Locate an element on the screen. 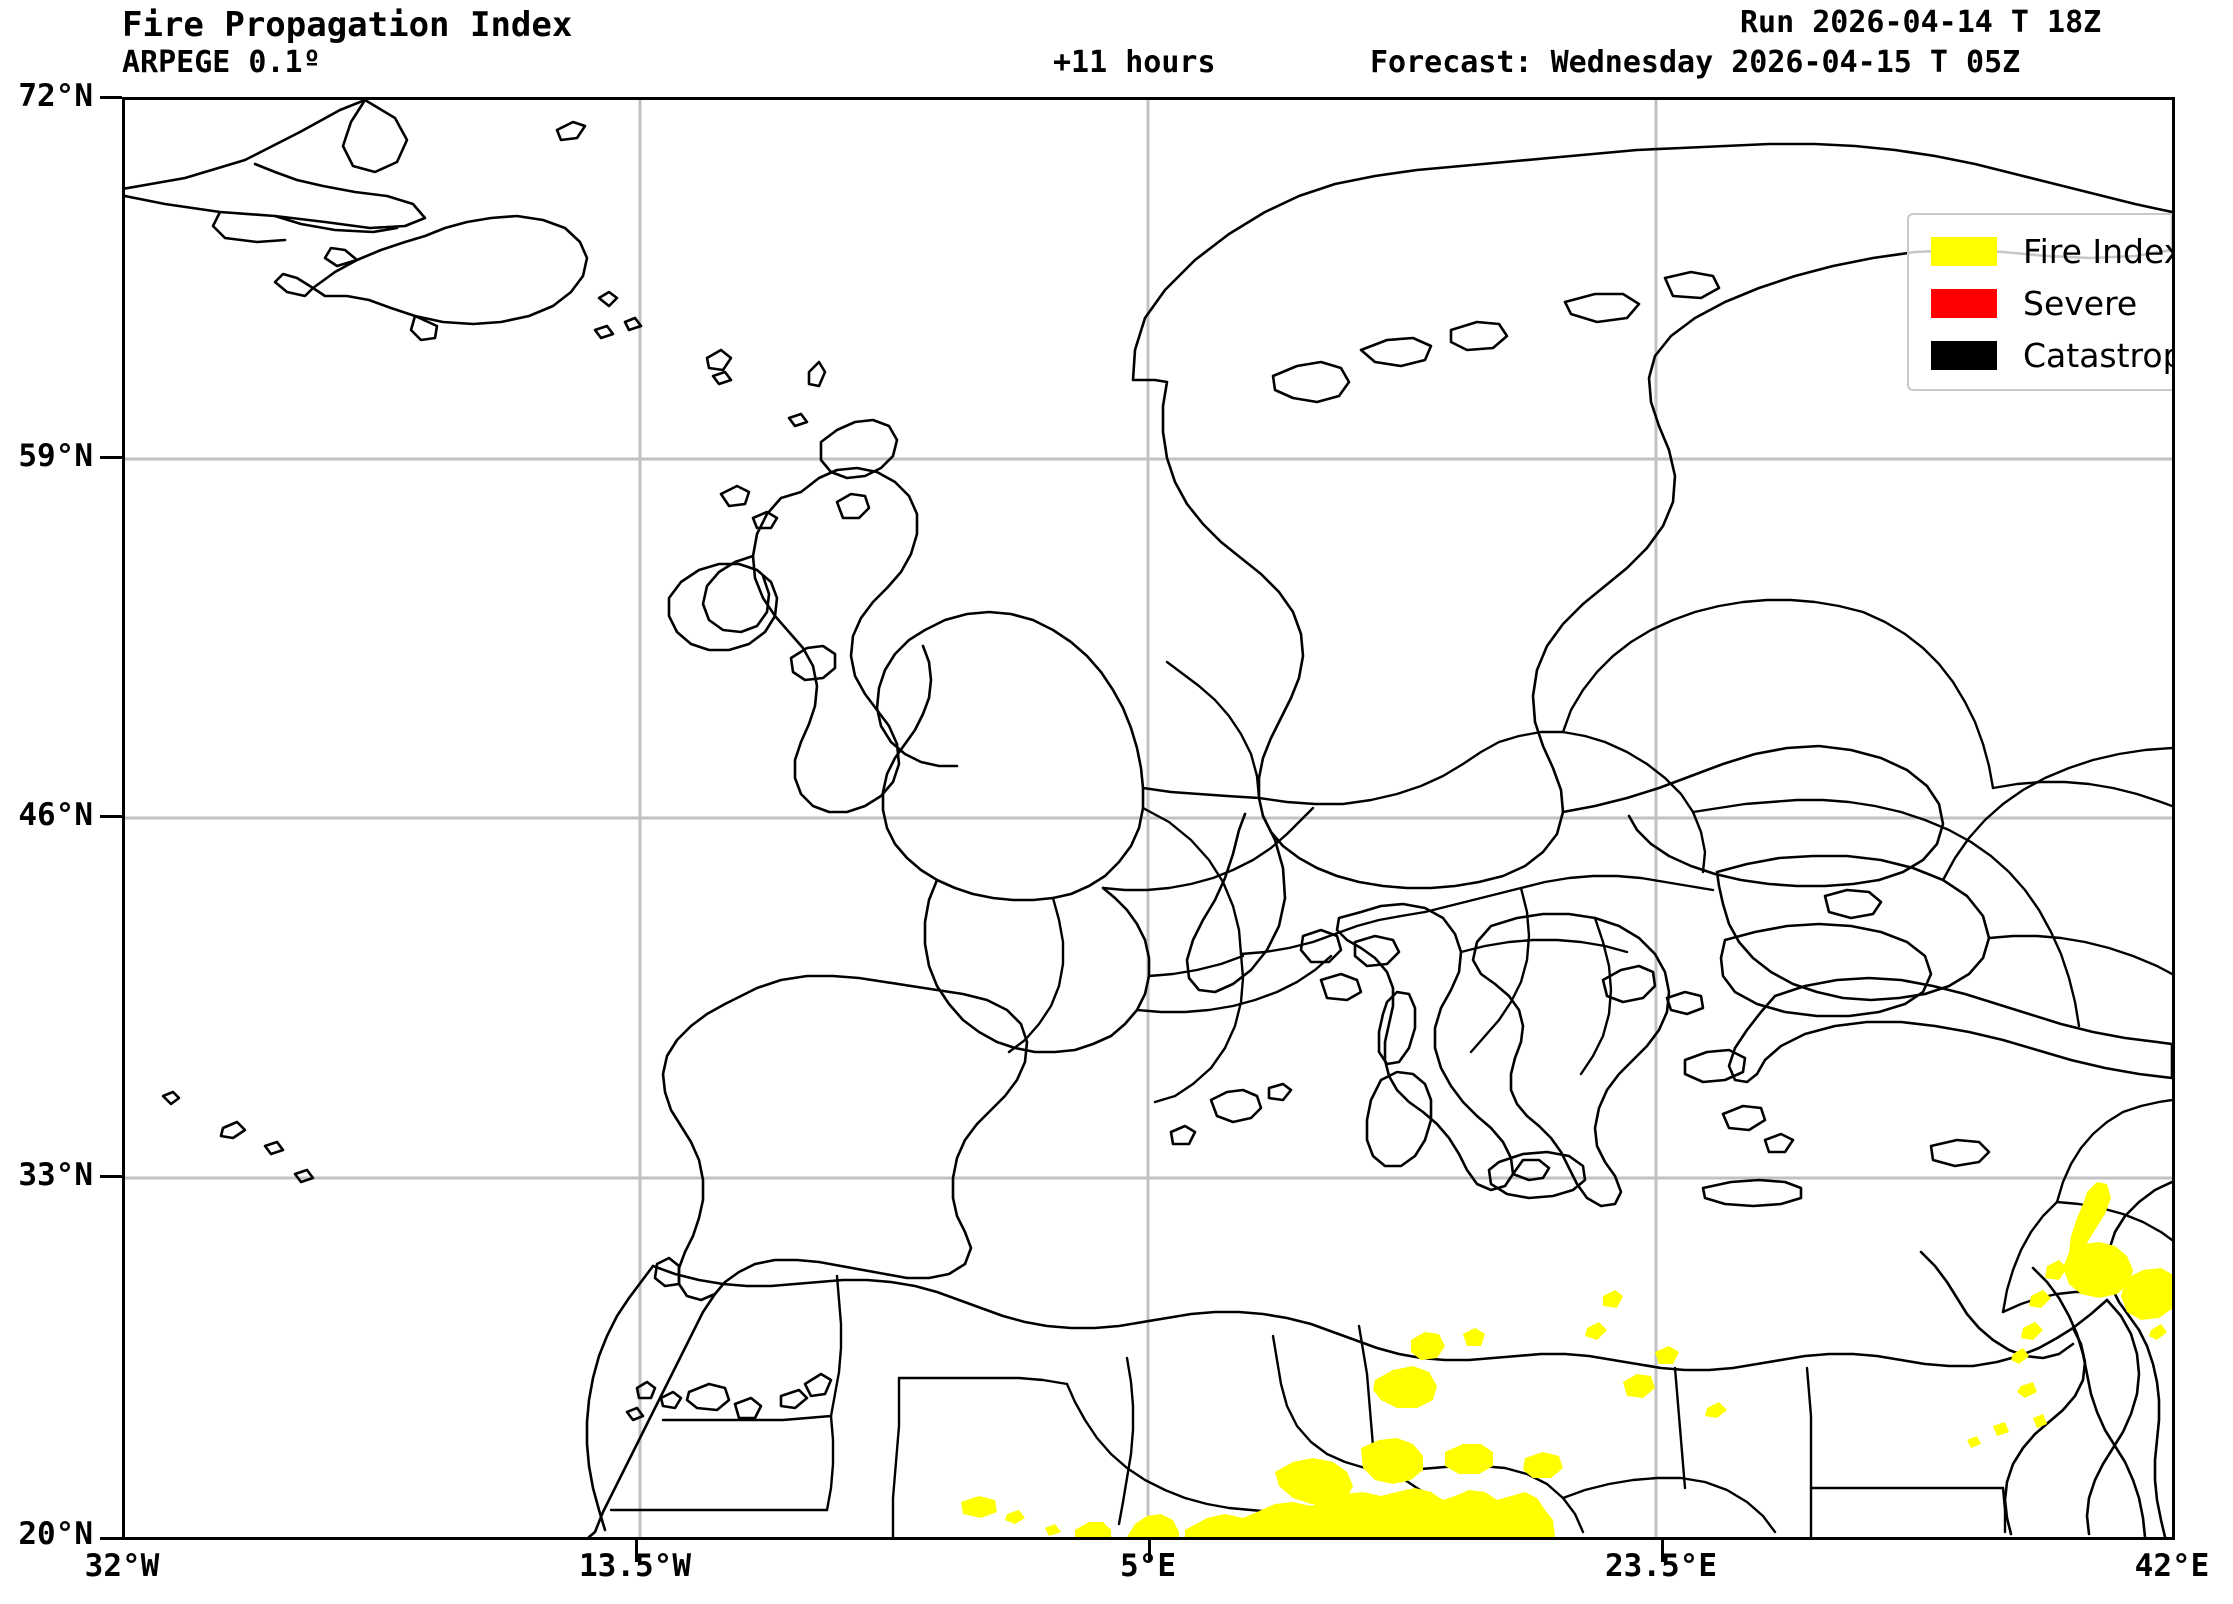 This screenshot has width=2233, height=1604. legend-swatch-severe is located at coordinates (1964, 303).